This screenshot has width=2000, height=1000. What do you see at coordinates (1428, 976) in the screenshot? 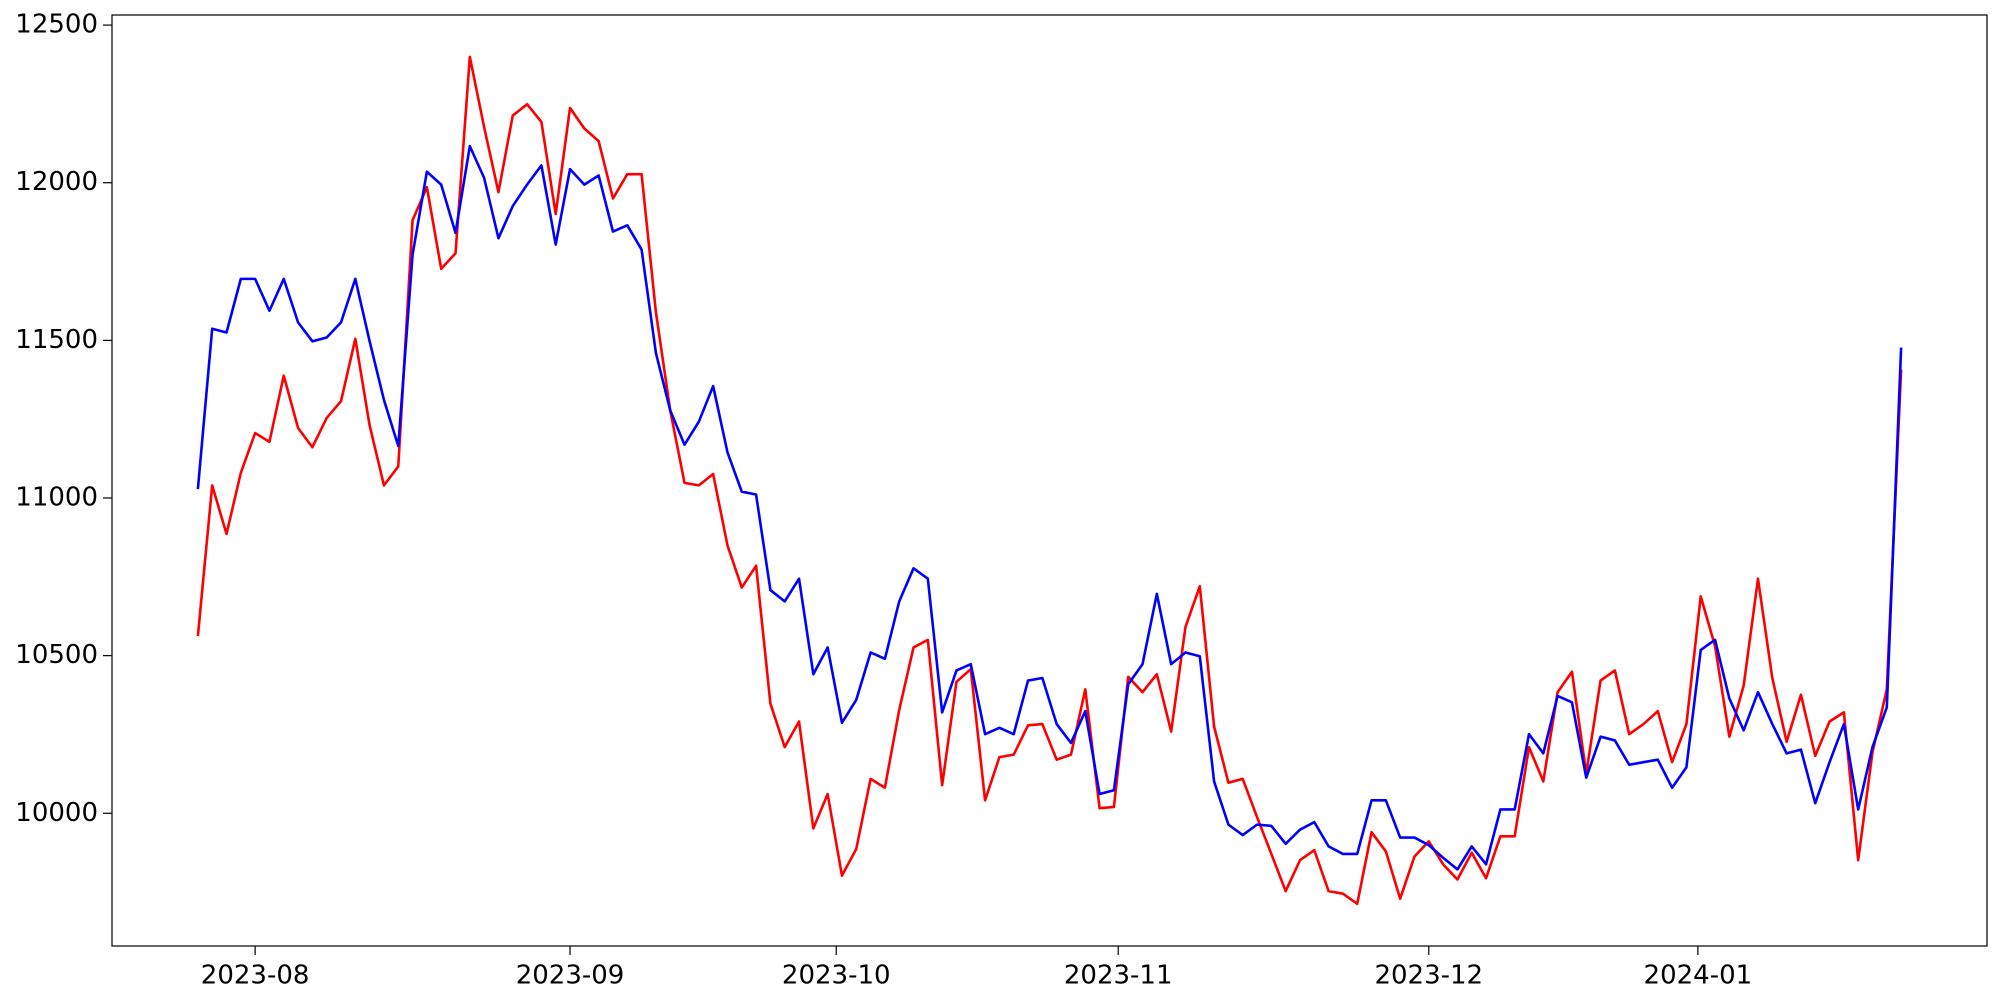
I see `x-tick-label: 2023-12` at bounding box center [1428, 976].